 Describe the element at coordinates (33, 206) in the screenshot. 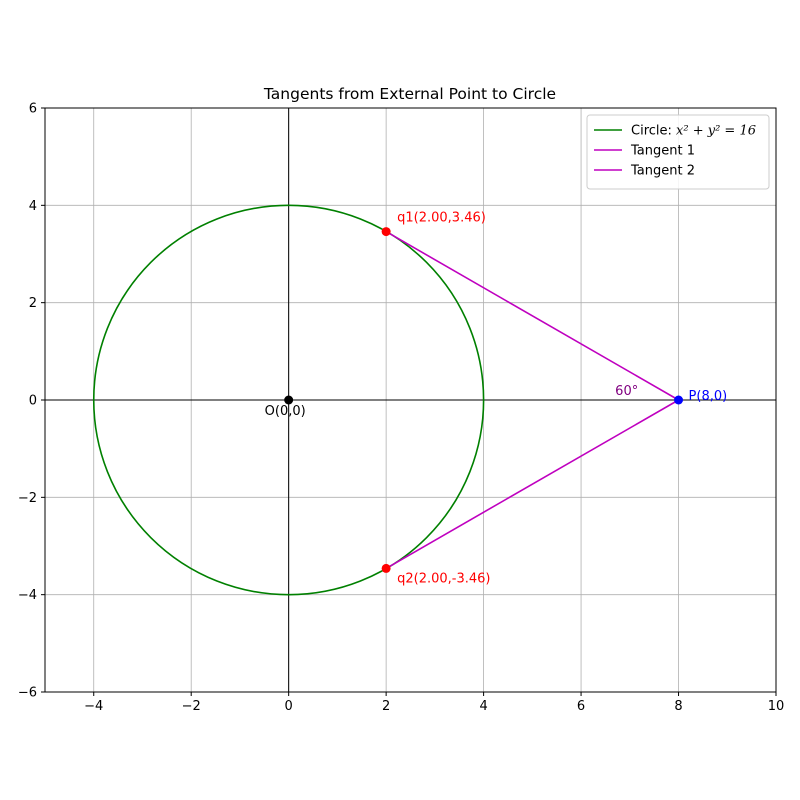

I see `y-tick-label: 4` at that location.